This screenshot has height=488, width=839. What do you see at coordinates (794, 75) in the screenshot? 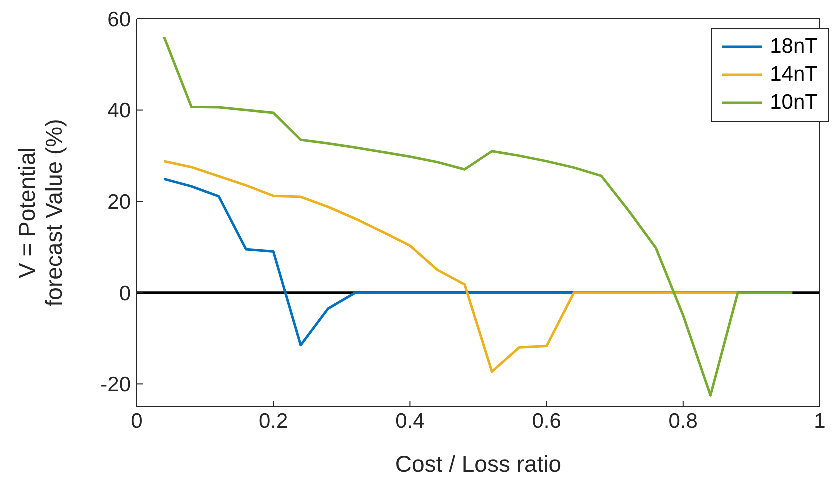
I see `legend-label: 14nT` at bounding box center [794, 75].